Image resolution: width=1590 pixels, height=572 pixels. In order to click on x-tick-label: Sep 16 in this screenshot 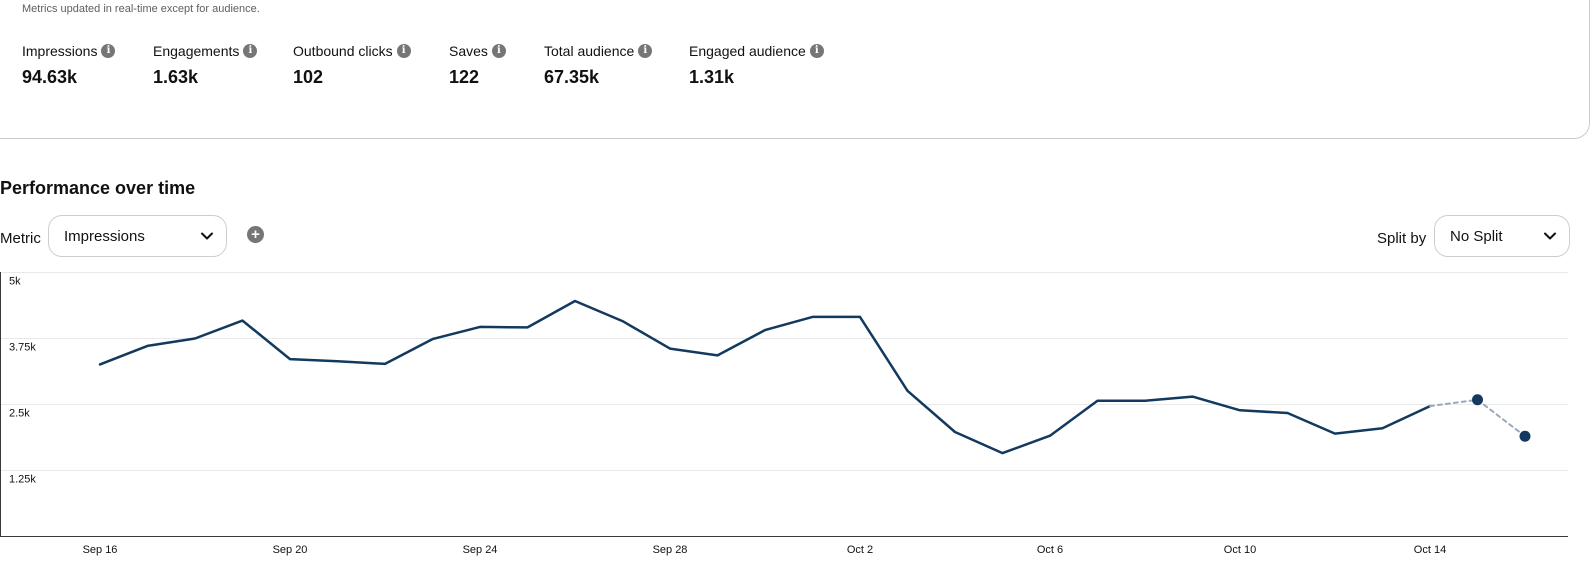, I will do `click(100, 550)`.